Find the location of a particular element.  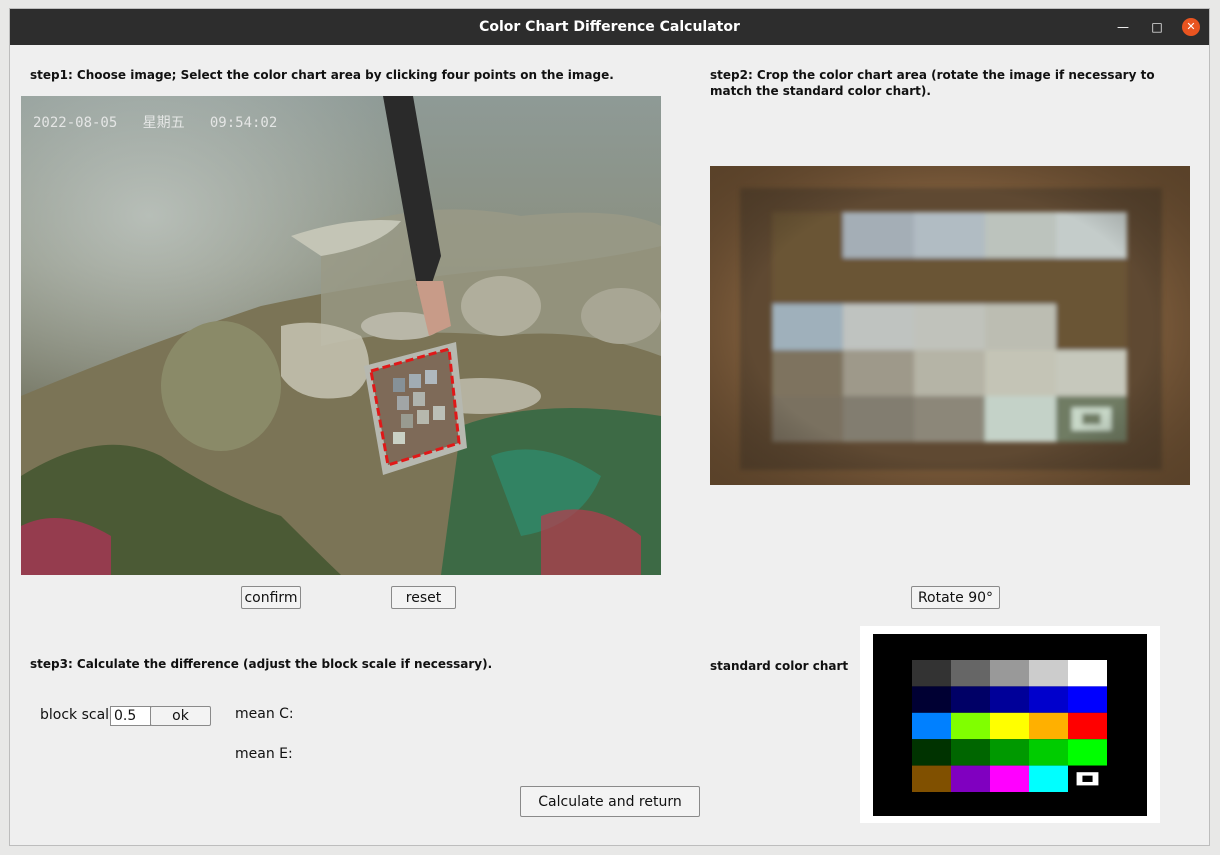

mean-c-label: mean C: is located at coordinates (264, 714).